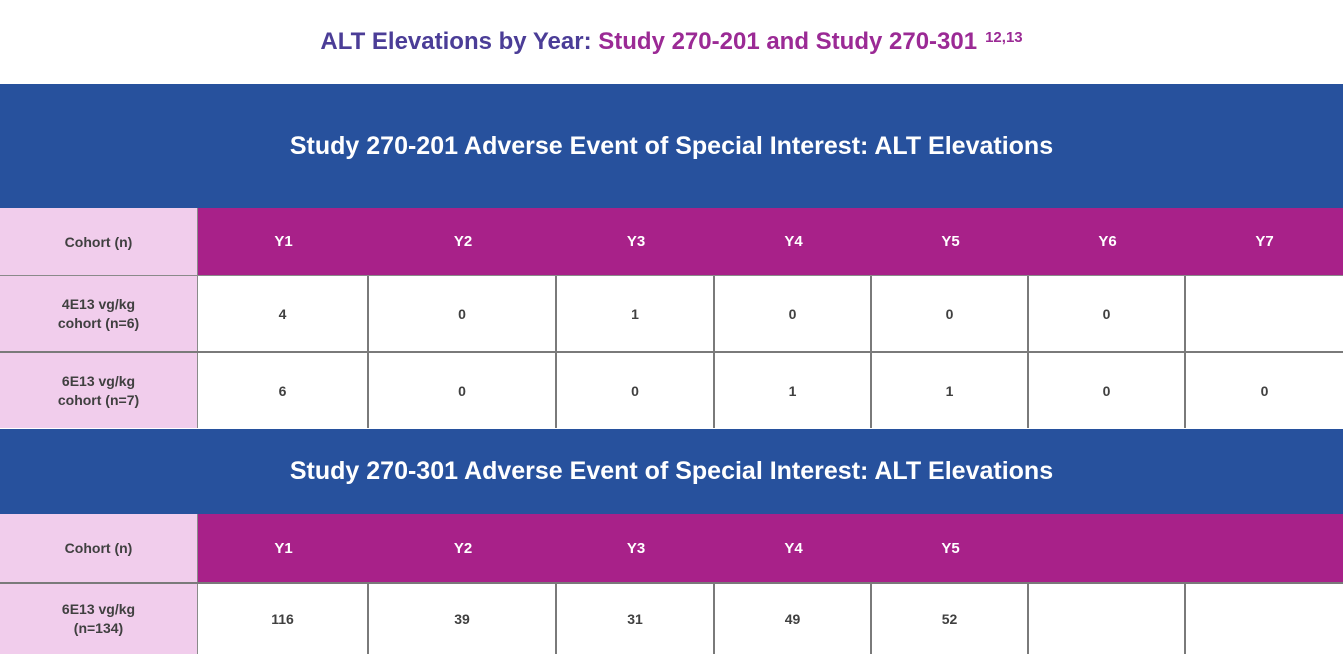  Describe the element at coordinates (283, 314) in the screenshot. I see `value-cell: 4` at that location.